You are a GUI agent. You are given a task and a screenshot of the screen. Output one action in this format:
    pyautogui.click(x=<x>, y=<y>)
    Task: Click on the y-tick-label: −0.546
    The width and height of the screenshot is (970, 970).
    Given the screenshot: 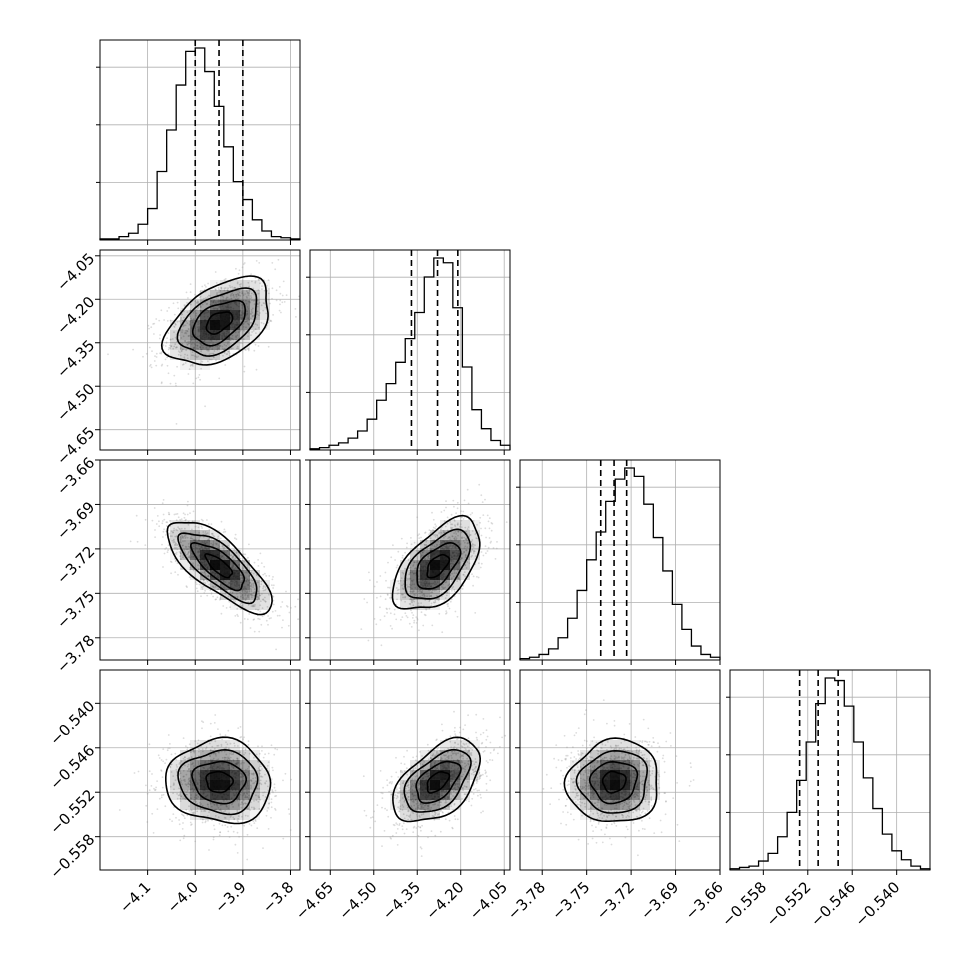 What is the action you would take?
    pyautogui.click(x=72, y=767)
    